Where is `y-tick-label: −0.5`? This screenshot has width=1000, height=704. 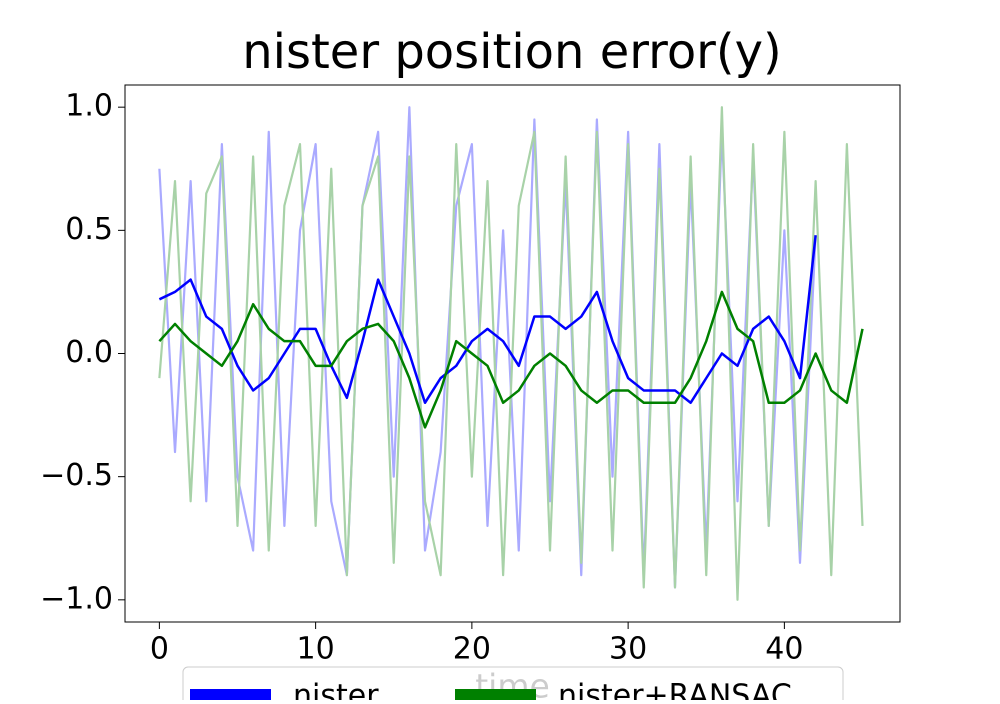 y-tick-label: −0.5 is located at coordinates (76, 475).